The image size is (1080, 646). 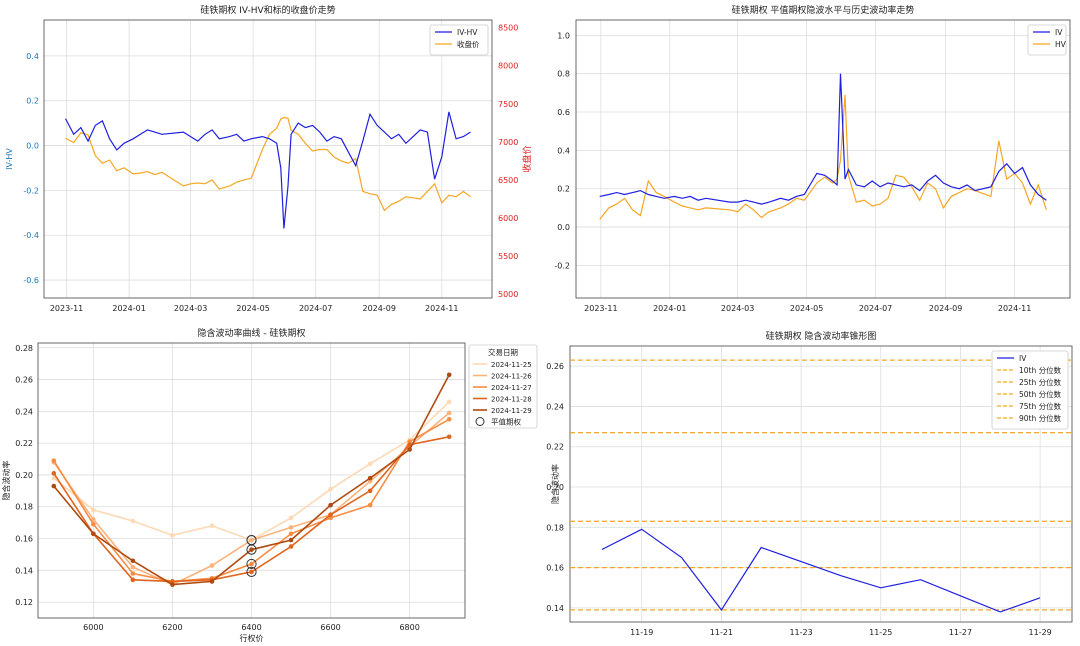 I want to click on x-tick-label: 2024-05, so click(x=806, y=308).